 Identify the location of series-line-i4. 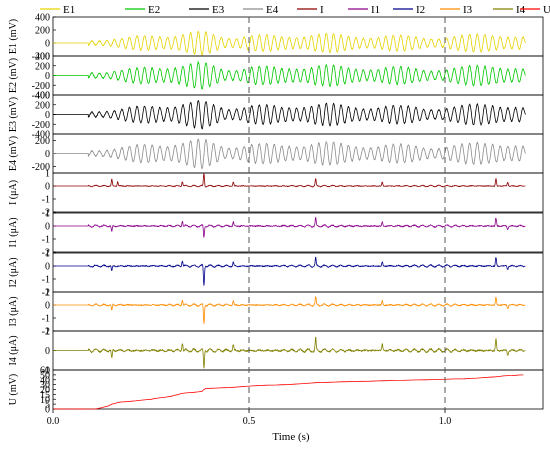
(289, 352).